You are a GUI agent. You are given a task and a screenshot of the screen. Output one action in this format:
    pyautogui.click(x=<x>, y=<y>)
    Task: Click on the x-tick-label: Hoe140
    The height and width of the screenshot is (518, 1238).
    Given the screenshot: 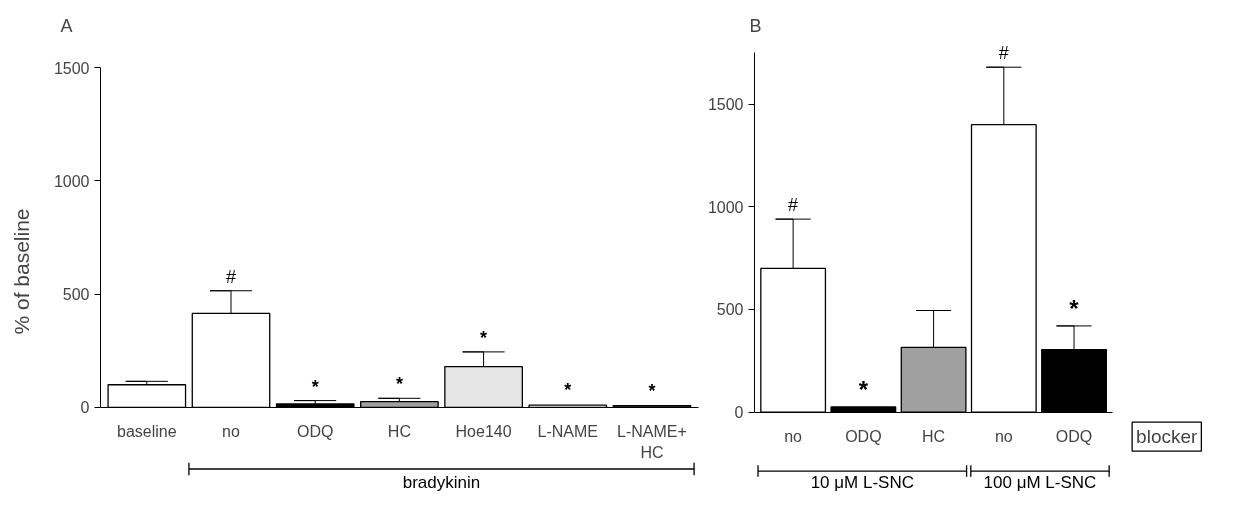 What is the action you would take?
    pyautogui.click(x=483, y=432)
    